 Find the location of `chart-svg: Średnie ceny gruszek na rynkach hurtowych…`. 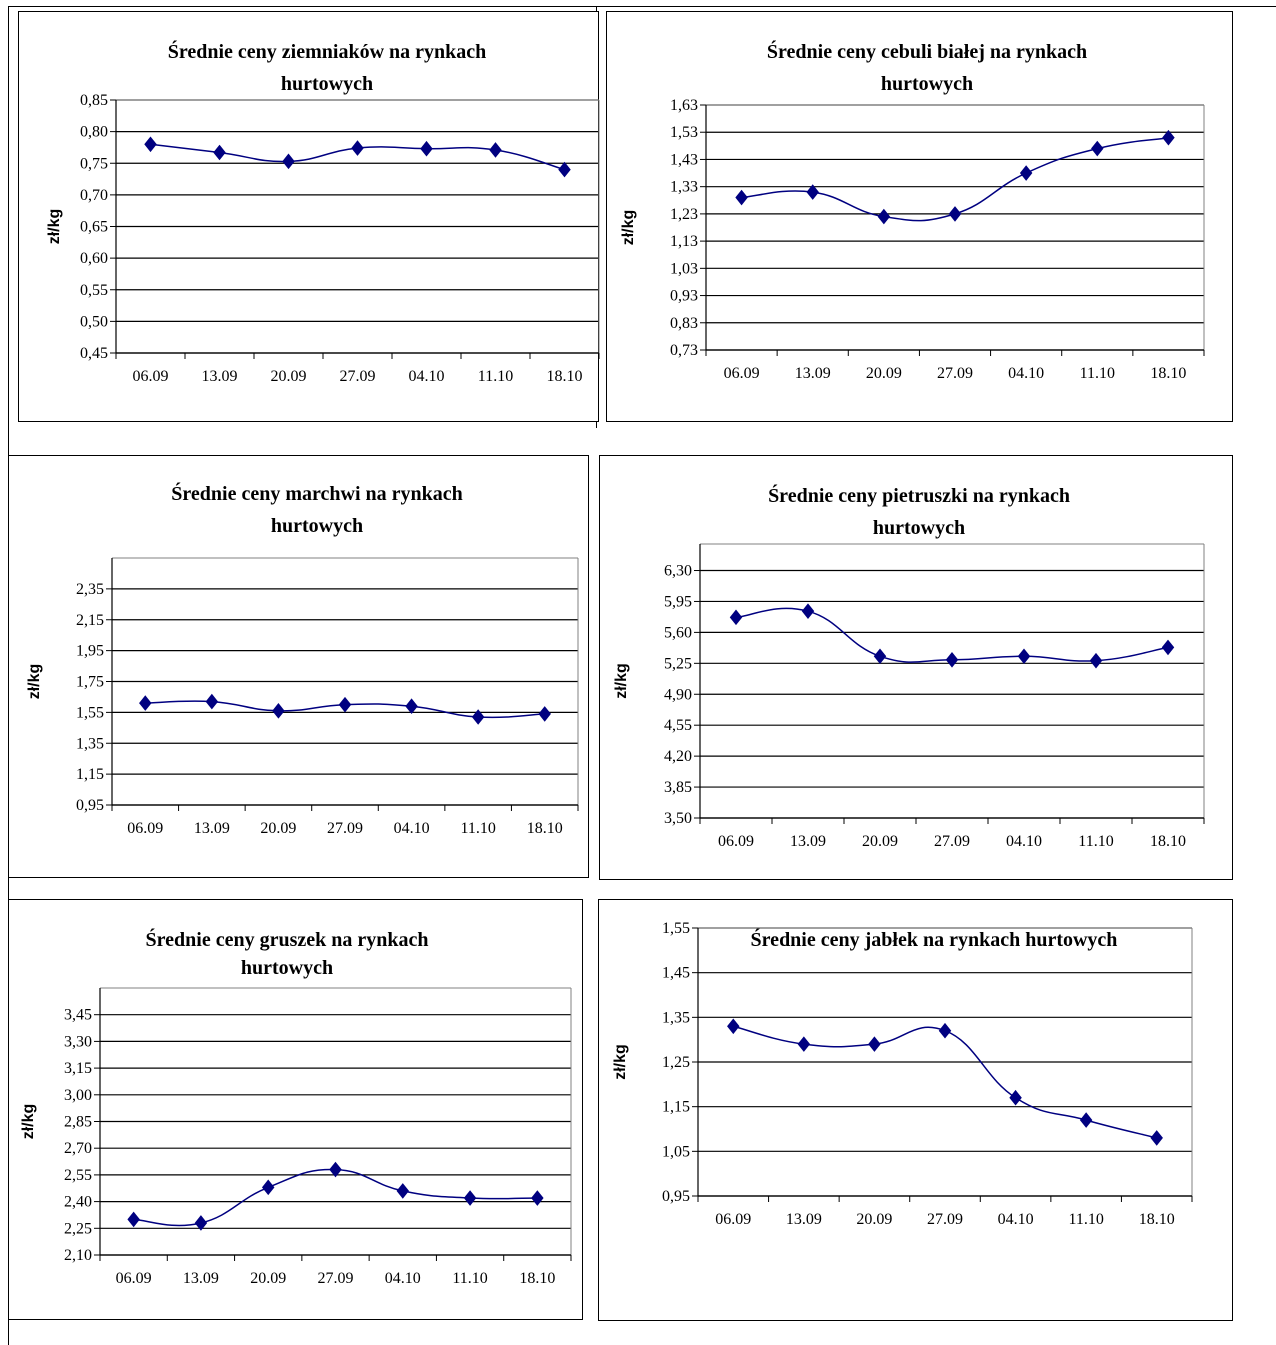

chart-svg: Średnie ceny gruszek na rynkach hurtowych… is located at coordinates (296, 1107).